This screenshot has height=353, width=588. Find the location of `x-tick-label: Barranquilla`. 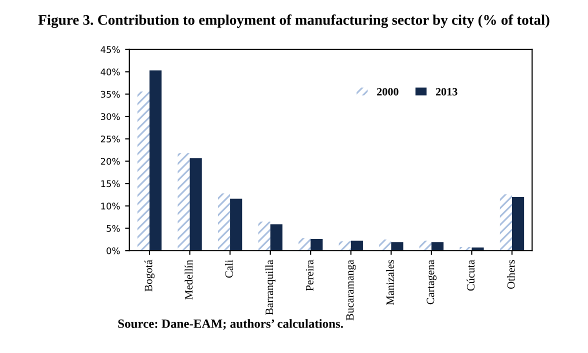

x-tick-label: Barranquilla is located at coordinates (270, 287).